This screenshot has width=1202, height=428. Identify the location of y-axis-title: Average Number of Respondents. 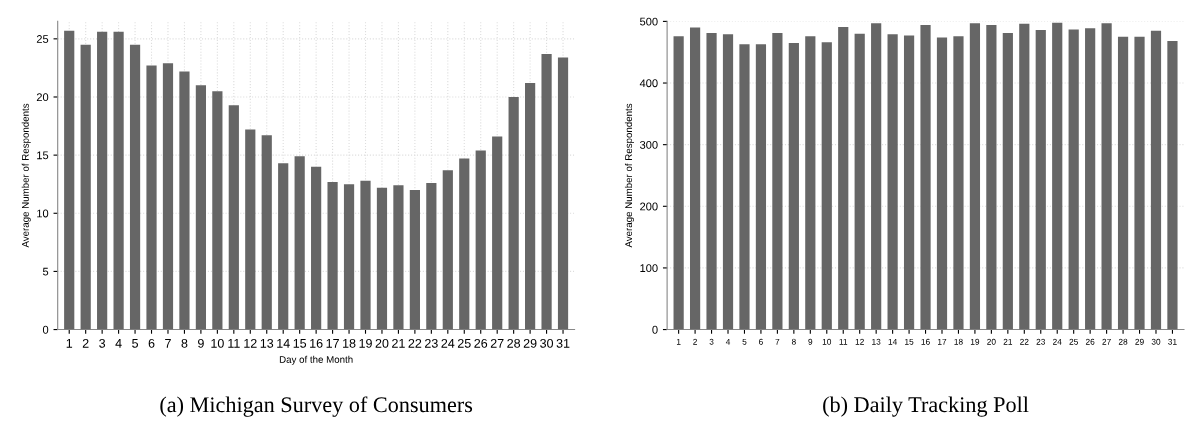
(629, 175).